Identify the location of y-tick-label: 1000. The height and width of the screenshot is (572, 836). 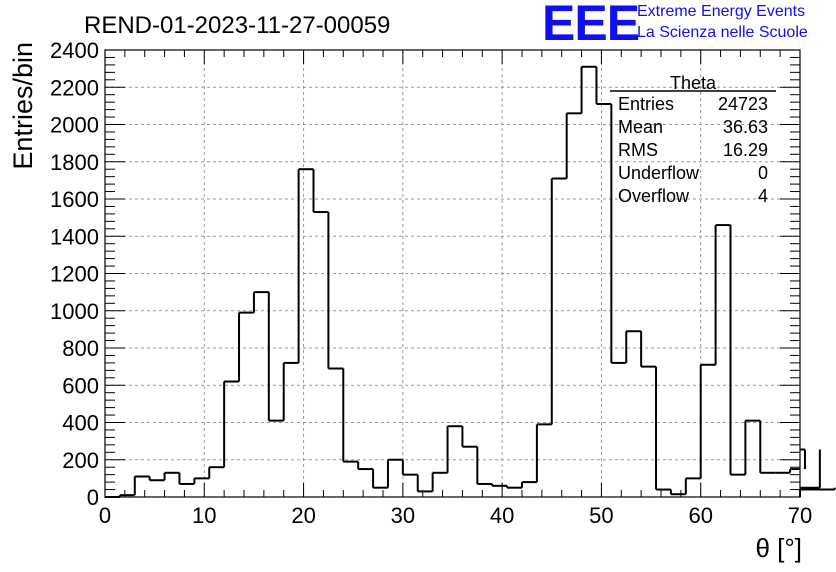
(74, 311).